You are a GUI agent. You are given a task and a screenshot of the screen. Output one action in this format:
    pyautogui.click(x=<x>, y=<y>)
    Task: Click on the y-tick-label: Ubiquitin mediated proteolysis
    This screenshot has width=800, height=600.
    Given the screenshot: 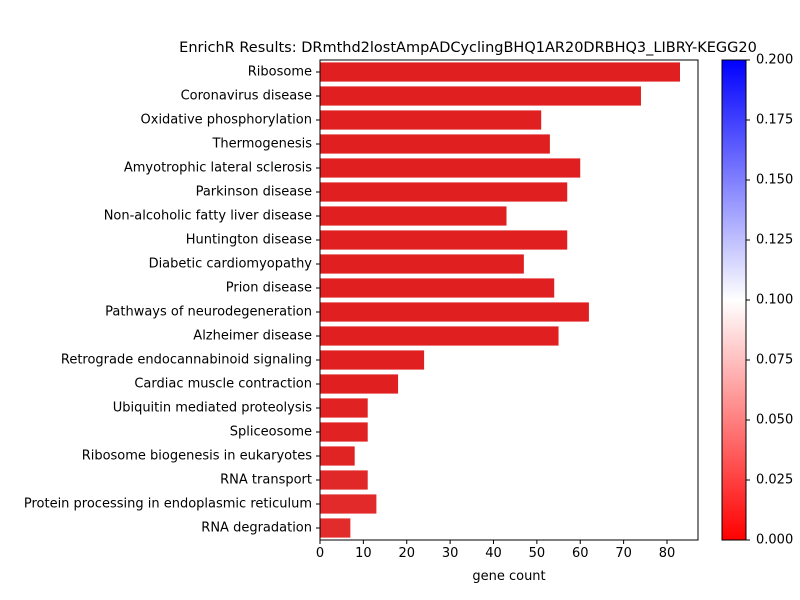 What is the action you would take?
    pyautogui.click(x=213, y=408)
    